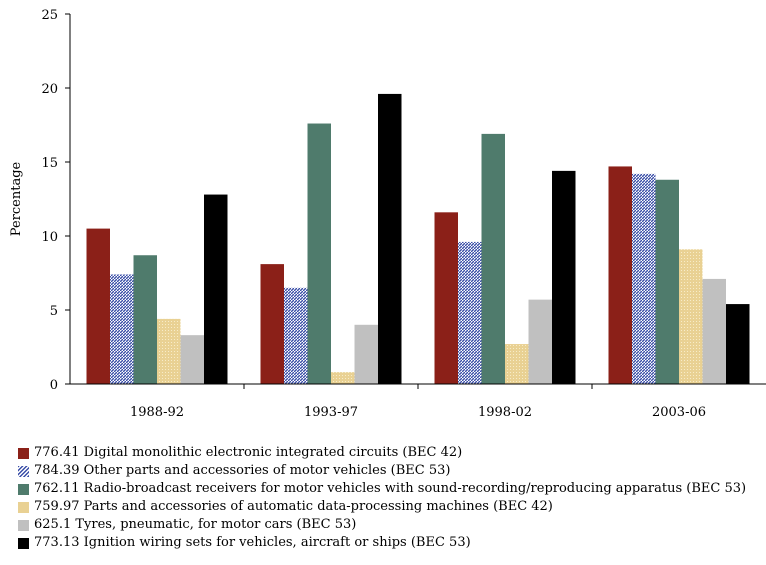 The width and height of the screenshot is (766, 565). Describe the element at coordinates (505, 412) in the screenshot. I see `x-tick-label: 1998-02` at that location.